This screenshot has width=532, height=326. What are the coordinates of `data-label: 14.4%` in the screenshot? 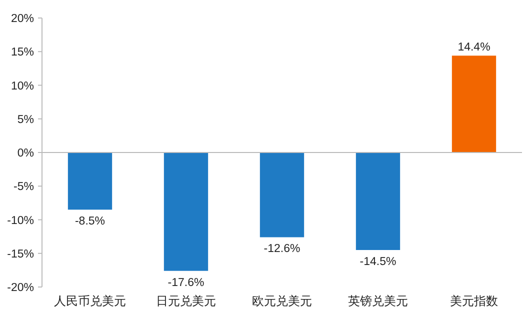 It's located at (474, 48).